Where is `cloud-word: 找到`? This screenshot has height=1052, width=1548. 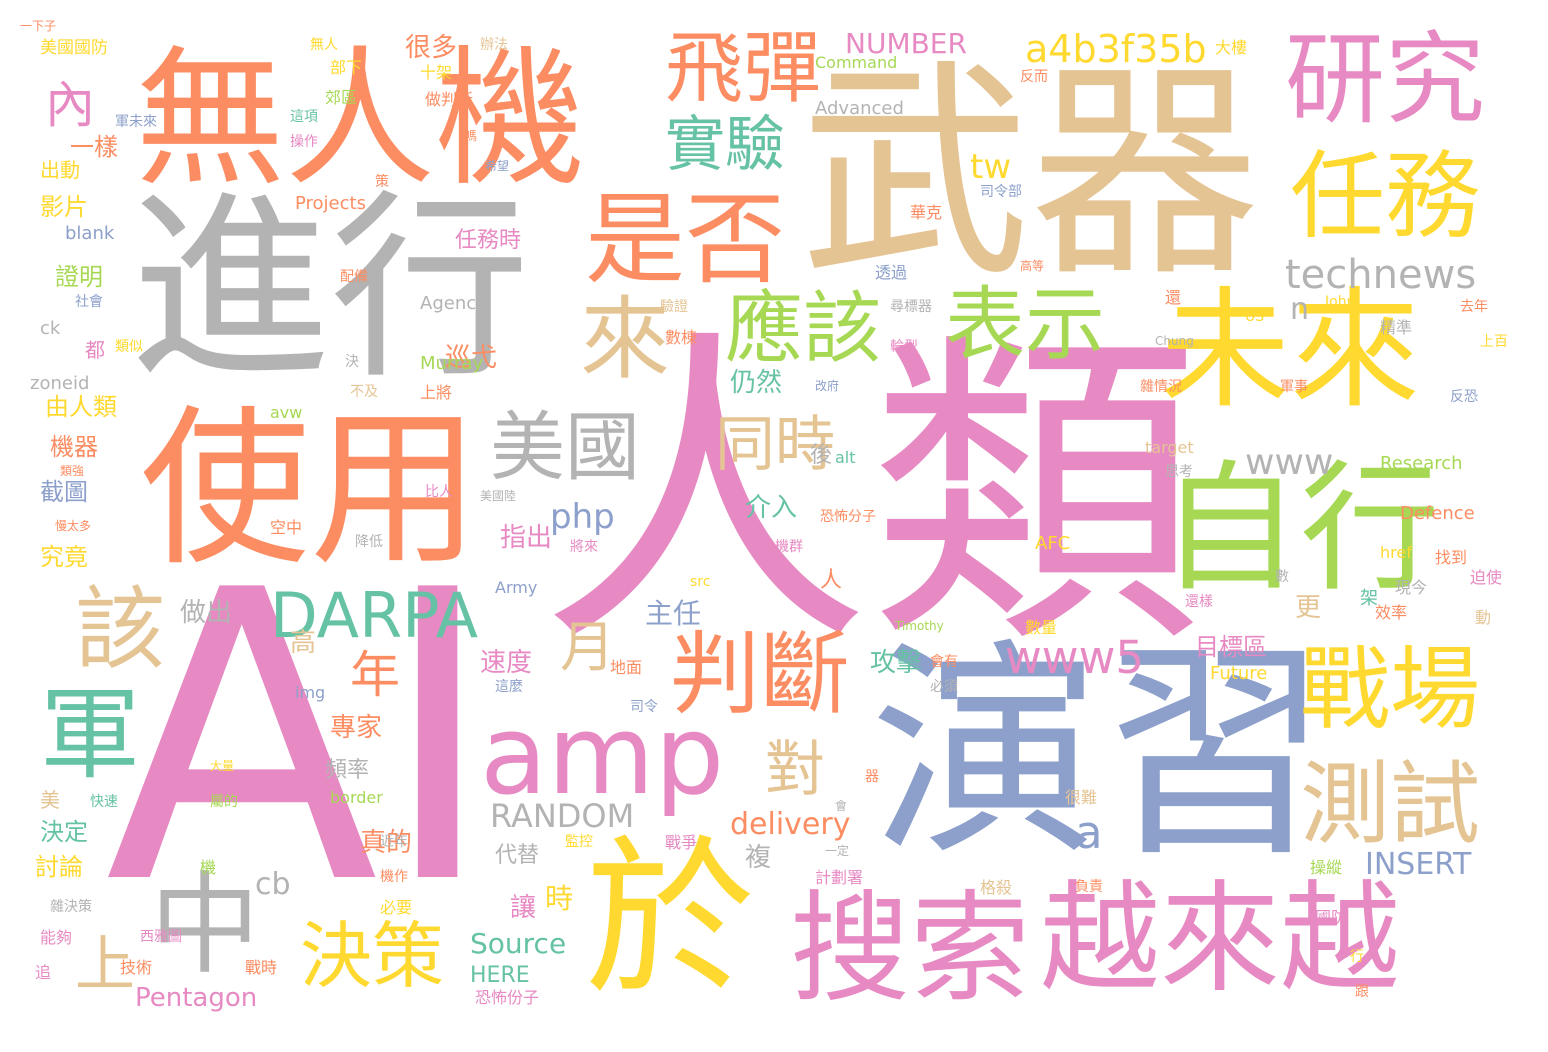
cloud-word: 找到 is located at coordinates (1451, 557).